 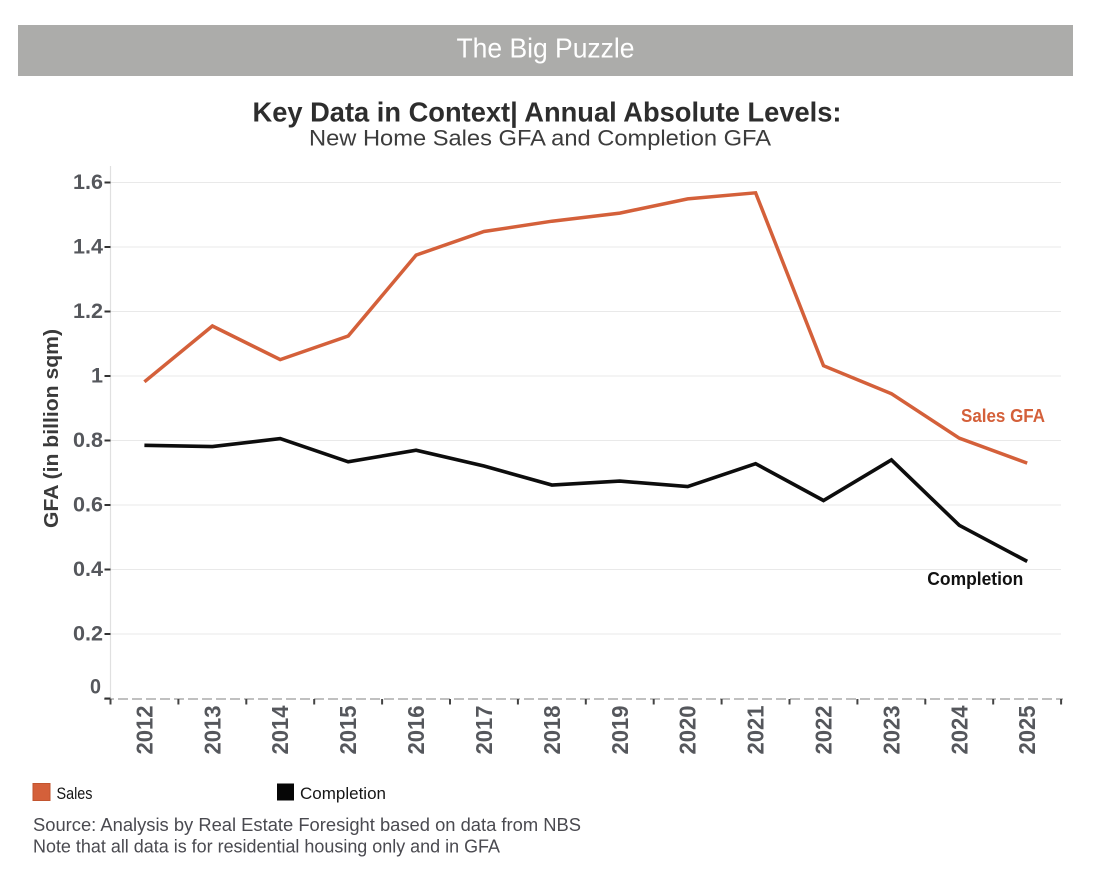 I want to click on svg-text: 0.2, so click(x=88, y=634).